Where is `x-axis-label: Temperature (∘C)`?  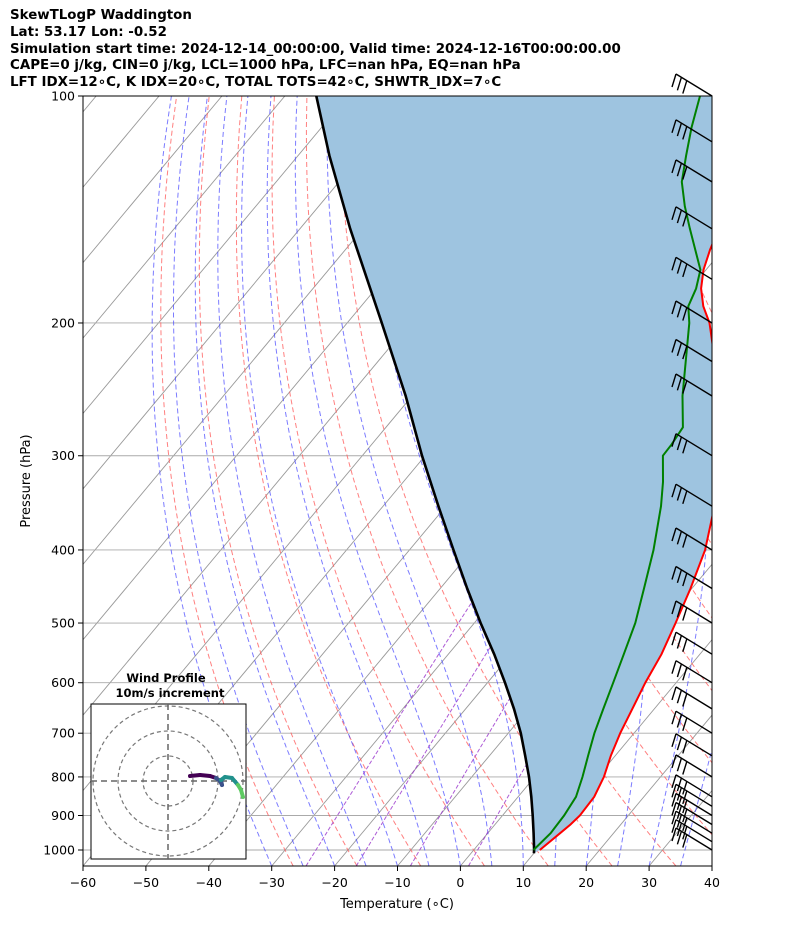 x-axis-label: Temperature (∘C) is located at coordinates (396, 904).